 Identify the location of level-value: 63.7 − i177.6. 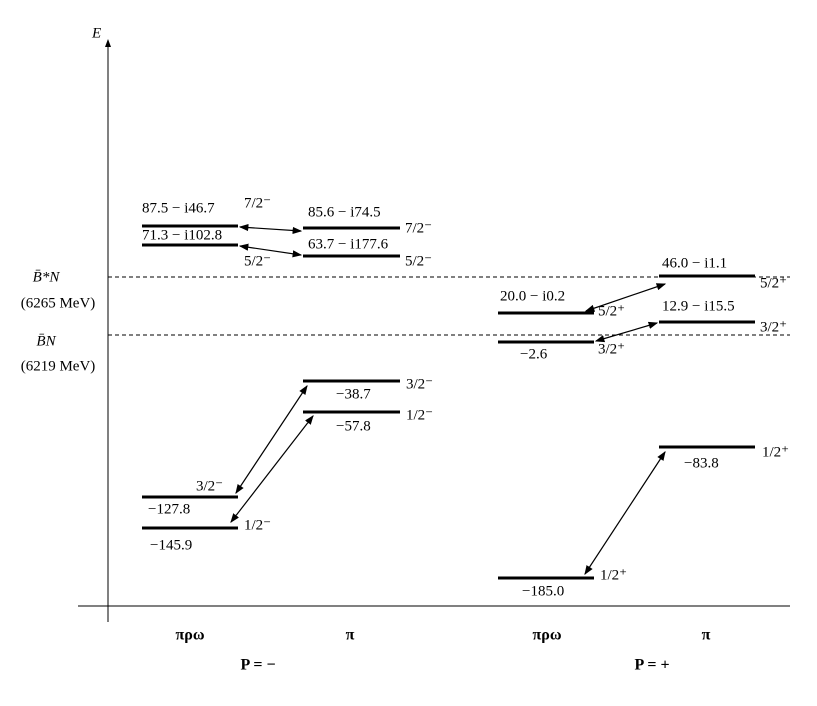
(348, 244).